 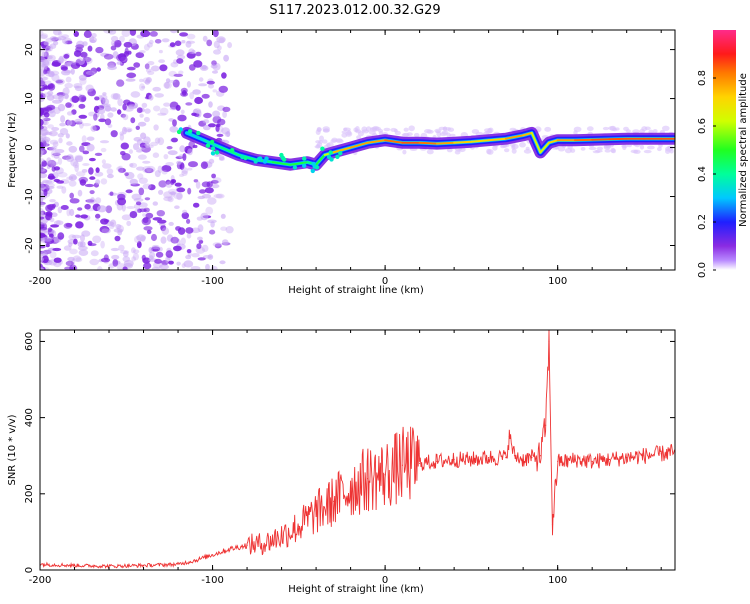 What do you see at coordinates (557, 281) in the screenshot?
I see `x-tick-label: 100` at bounding box center [557, 281].